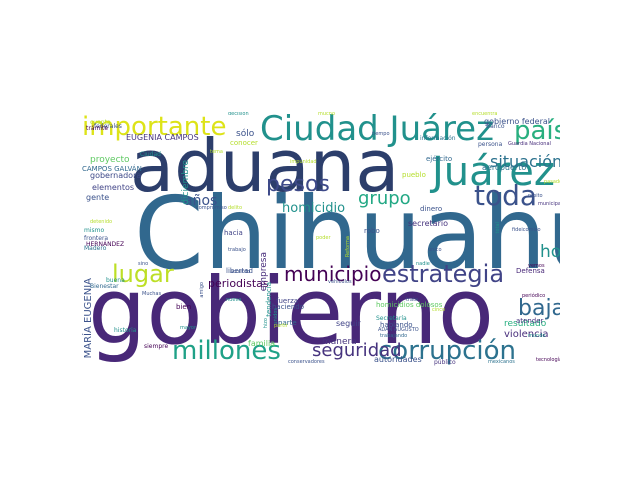  What do you see at coordinates (439, 310) in the screenshot?
I see `word-cinco: cinco` at bounding box center [439, 310].